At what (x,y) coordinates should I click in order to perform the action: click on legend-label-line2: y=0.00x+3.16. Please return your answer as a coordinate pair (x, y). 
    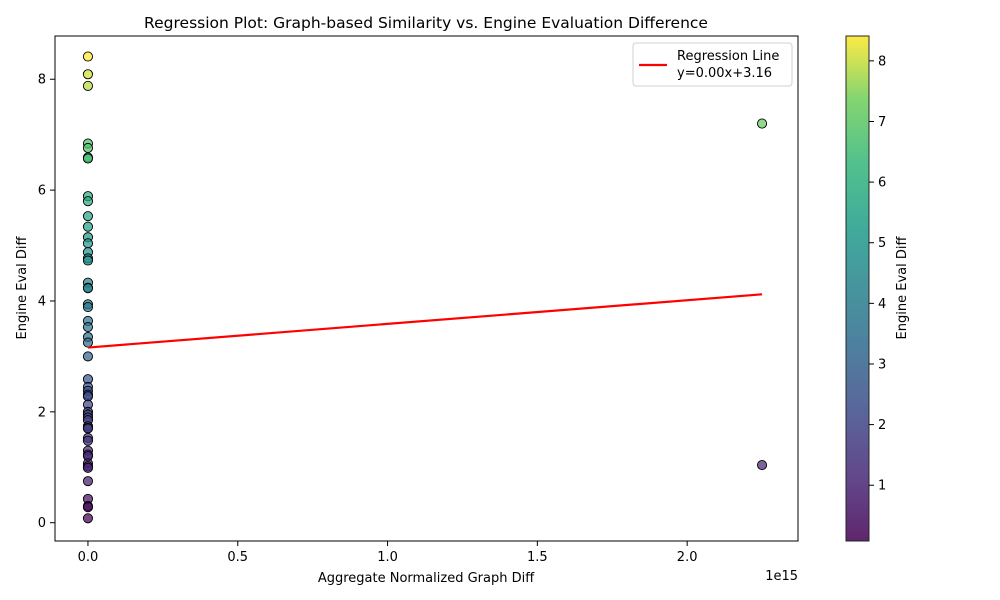
    Looking at the image, I should click on (724, 73).